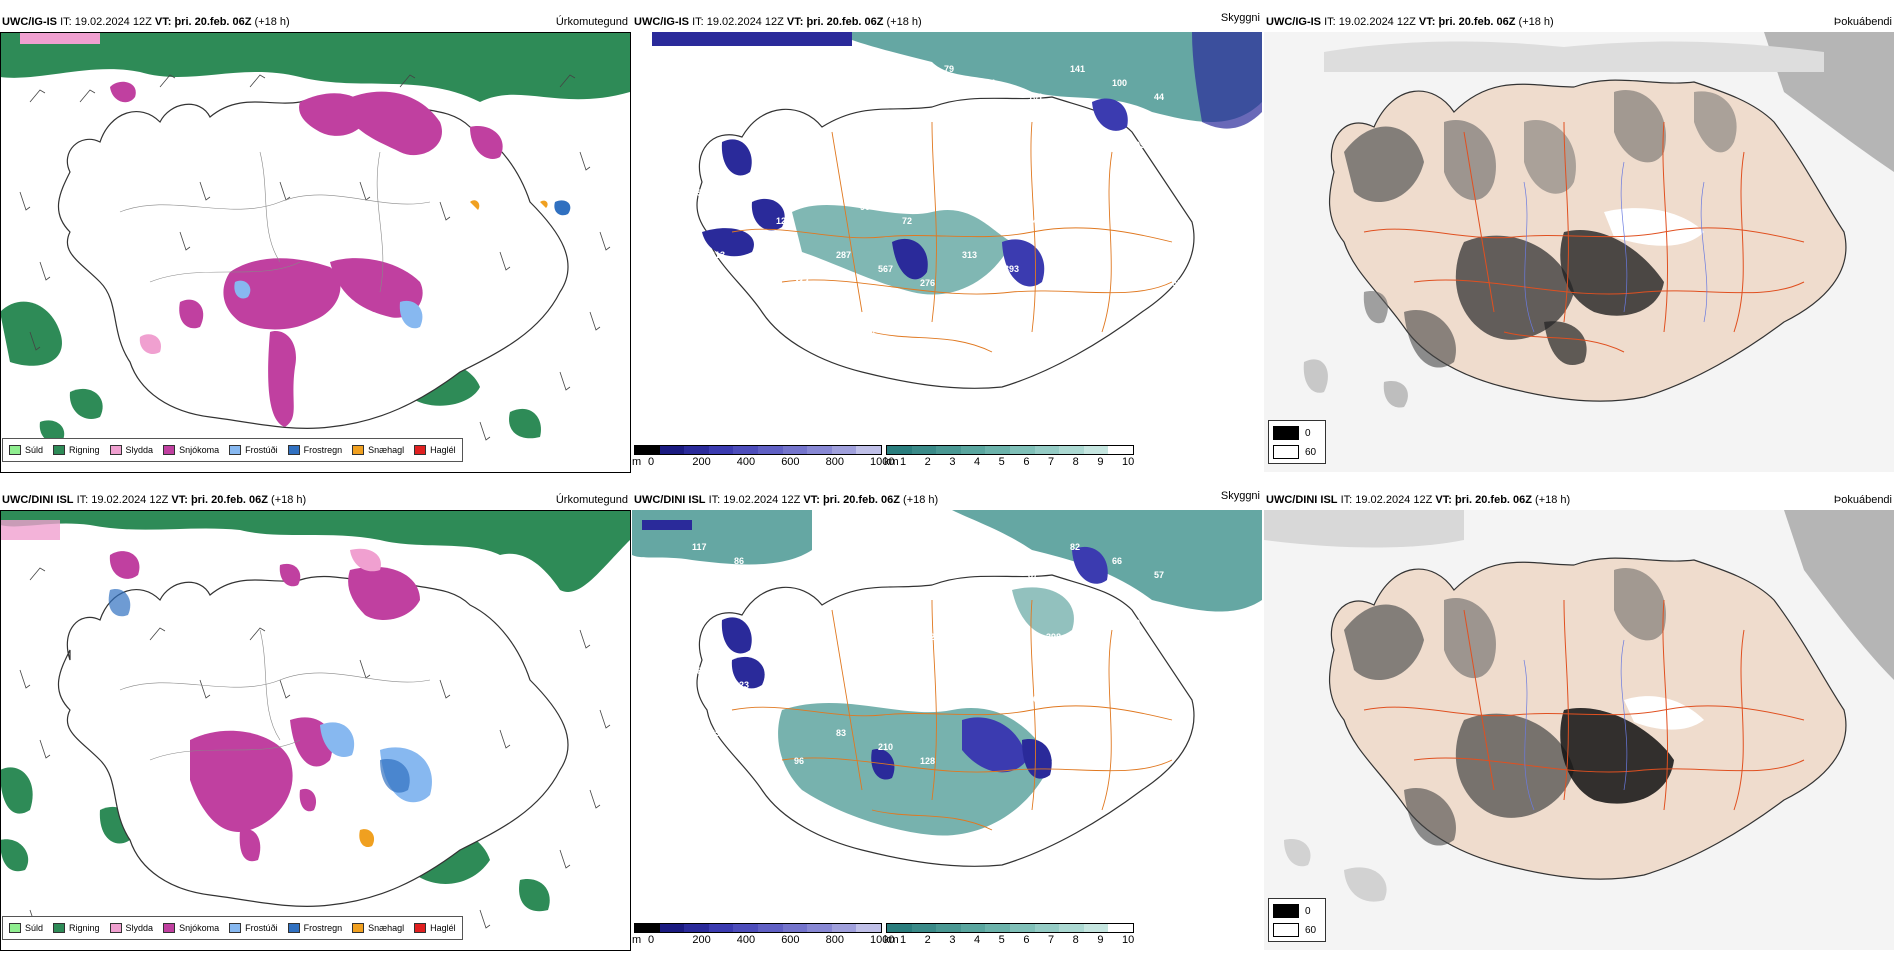 The width and height of the screenshot is (1900, 953). Describe the element at coordinates (921, 500) in the screenshot. I see `lead-time: (+18 h)` at that location.